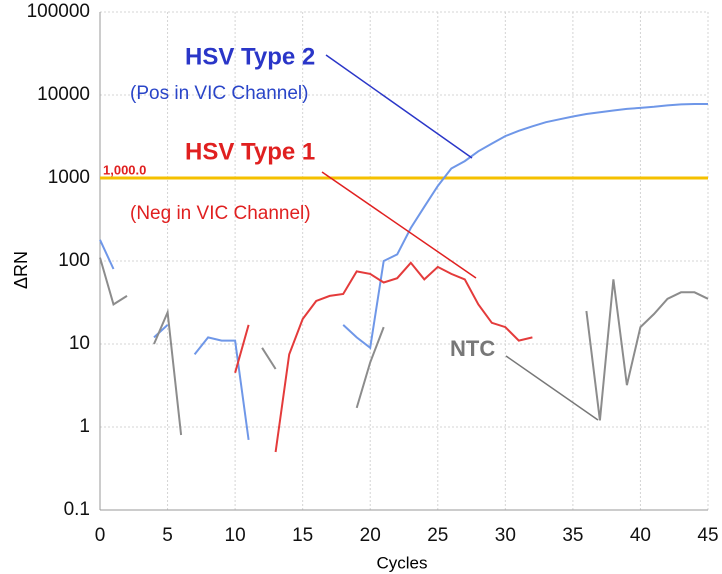  Describe the element at coordinates (58, 11) in the screenshot. I see `y-tick-label: 100000` at that location.